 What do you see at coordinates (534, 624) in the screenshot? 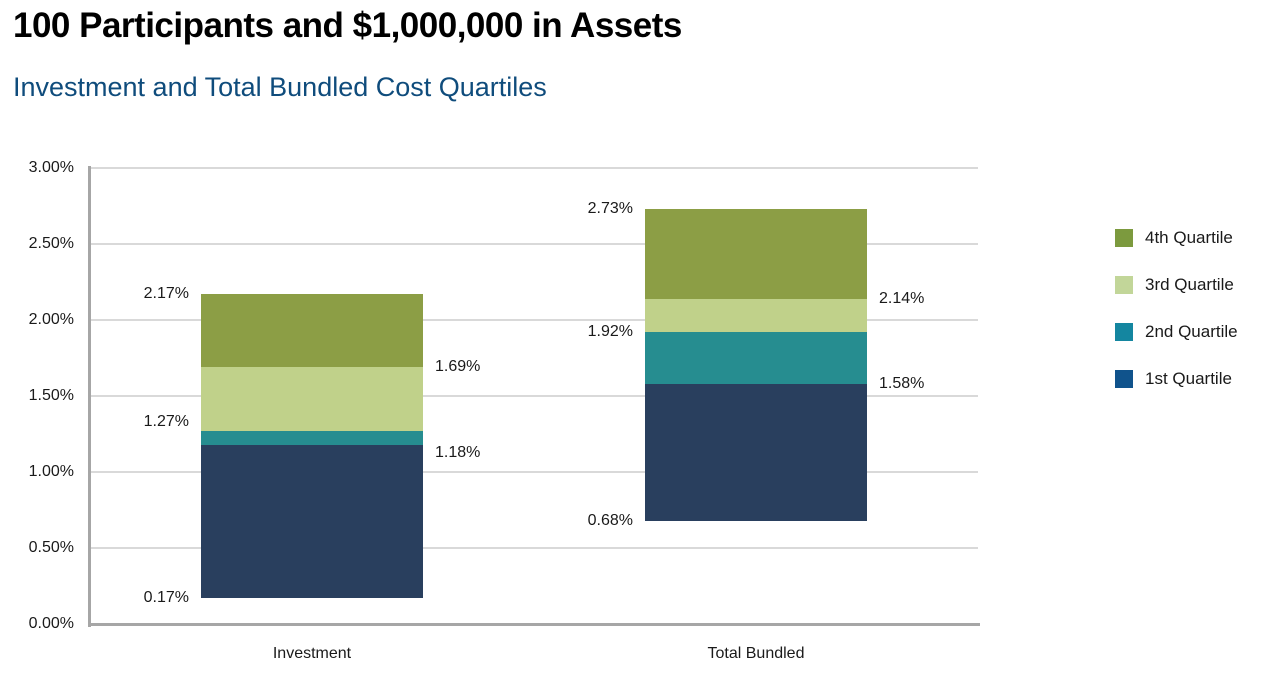
I see `x-axis-line` at bounding box center [534, 624].